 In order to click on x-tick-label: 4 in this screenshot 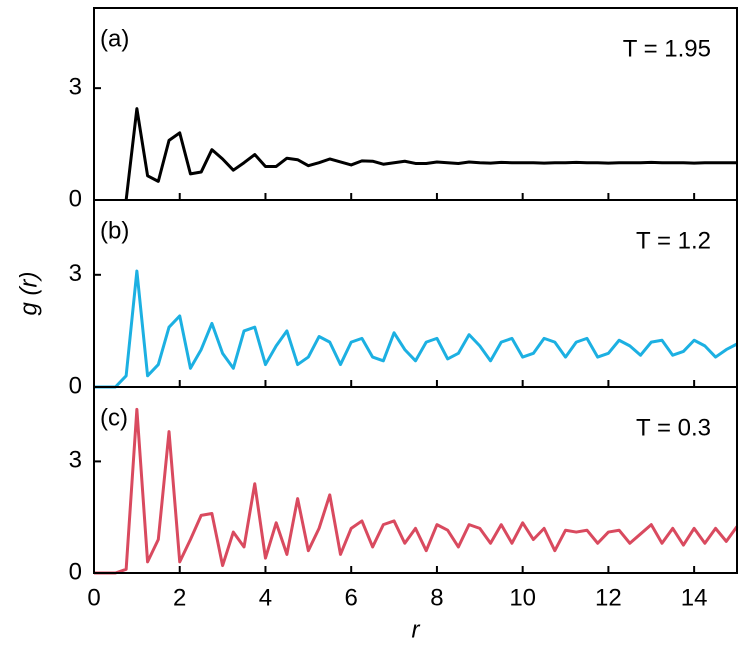, I will do `click(265, 597)`.